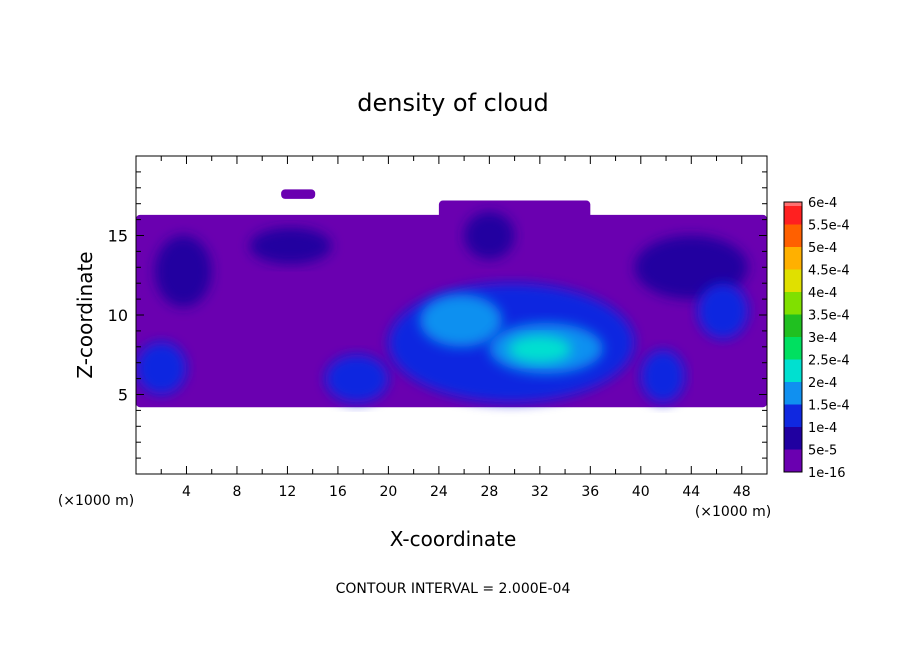 This screenshot has height=658, width=904. I want to click on x-tick-label: 16, so click(338, 492).